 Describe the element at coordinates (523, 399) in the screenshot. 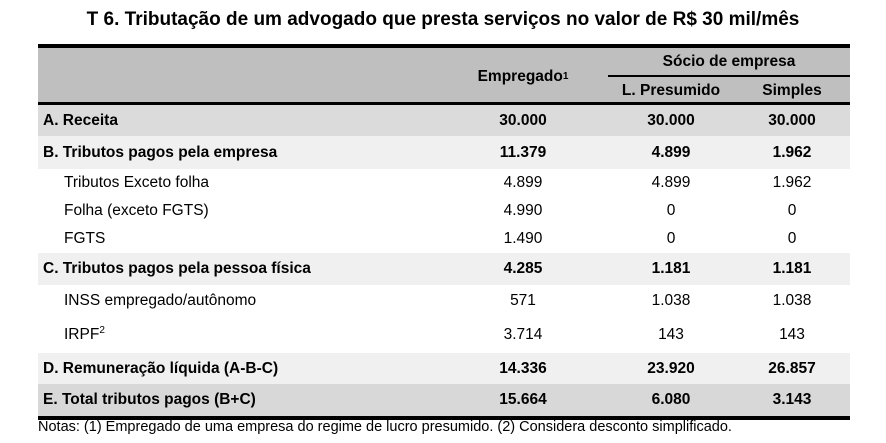

I see `row-value-empregado: 15.664` at that location.